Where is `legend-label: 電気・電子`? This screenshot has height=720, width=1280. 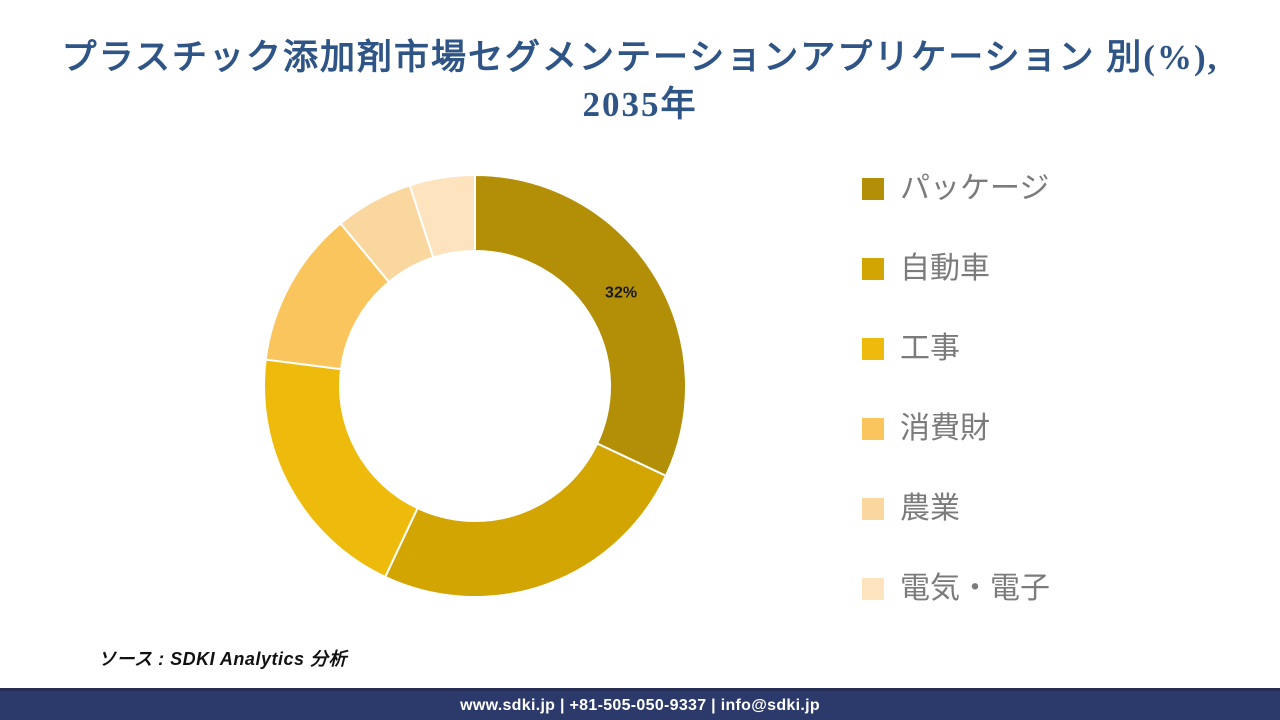 legend-label: 電気・電子 is located at coordinates (975, 588).